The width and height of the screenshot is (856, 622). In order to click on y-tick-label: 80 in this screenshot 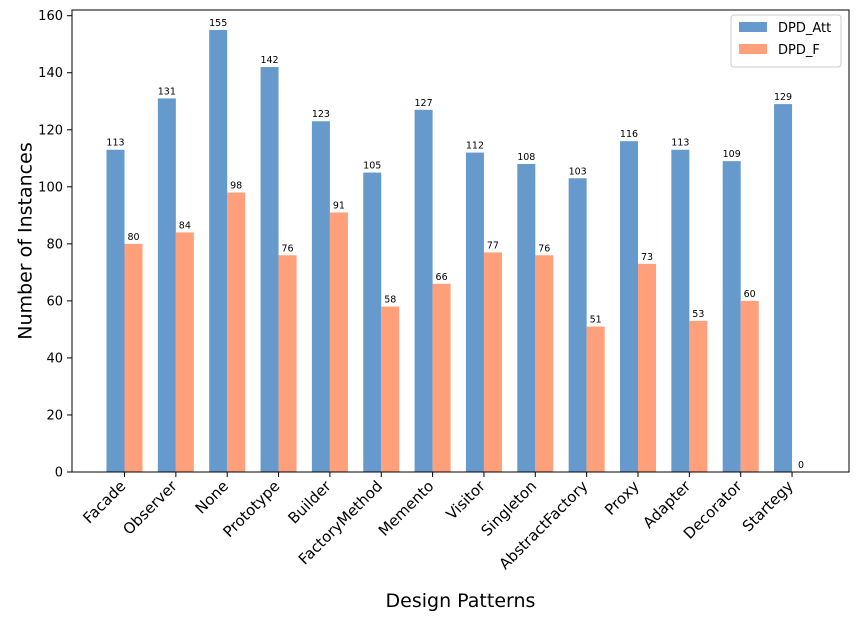, I will do `click(54, 244)`.